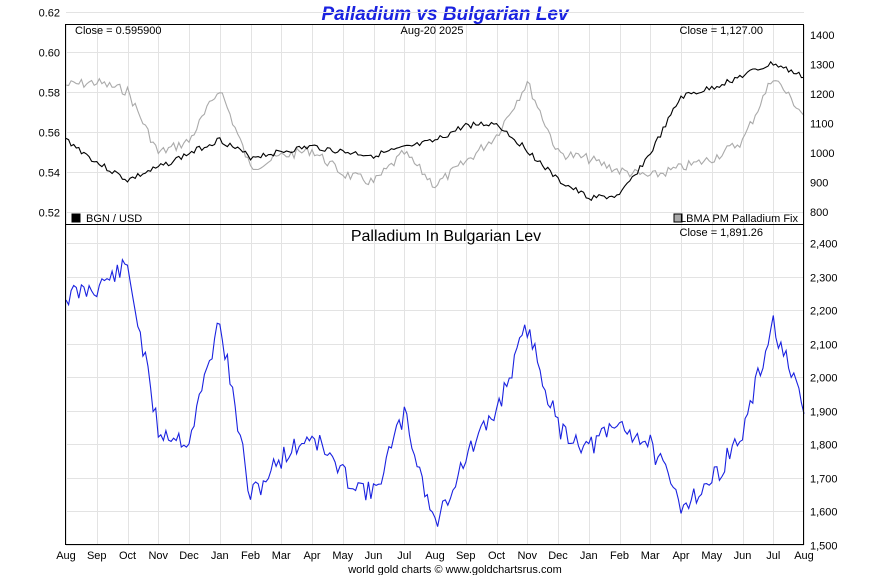  What do you see at coordinates (822, 125) in the screenshot?
I see `right-tick-label: 1100` at bounding box center [822, 125].